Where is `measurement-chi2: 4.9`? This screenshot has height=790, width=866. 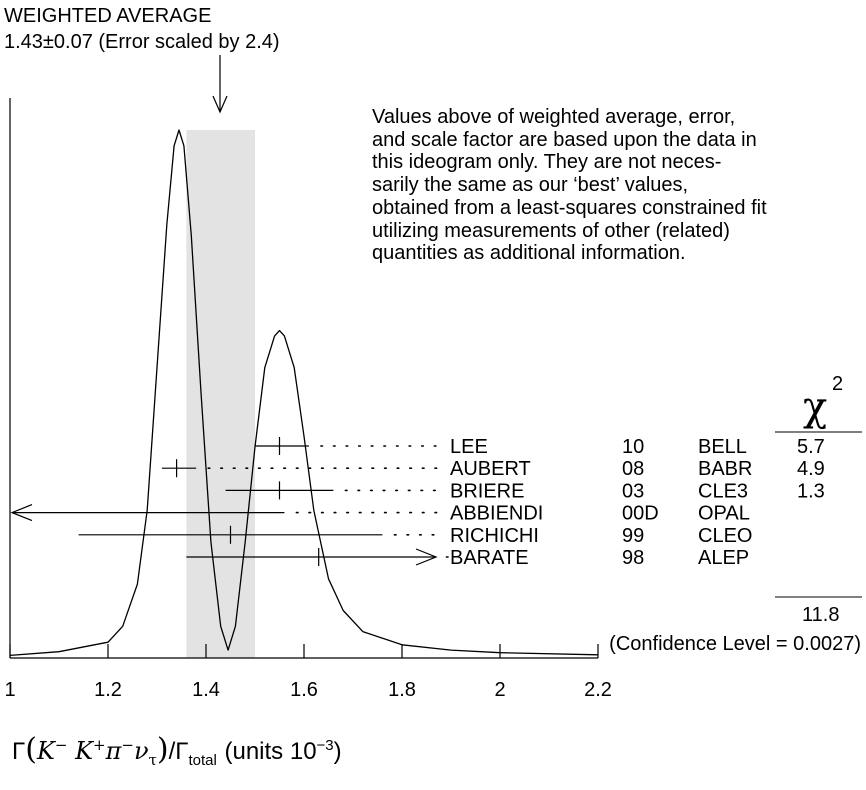
measurement-chi2: 4.9 is located at coordinates (811, 469).